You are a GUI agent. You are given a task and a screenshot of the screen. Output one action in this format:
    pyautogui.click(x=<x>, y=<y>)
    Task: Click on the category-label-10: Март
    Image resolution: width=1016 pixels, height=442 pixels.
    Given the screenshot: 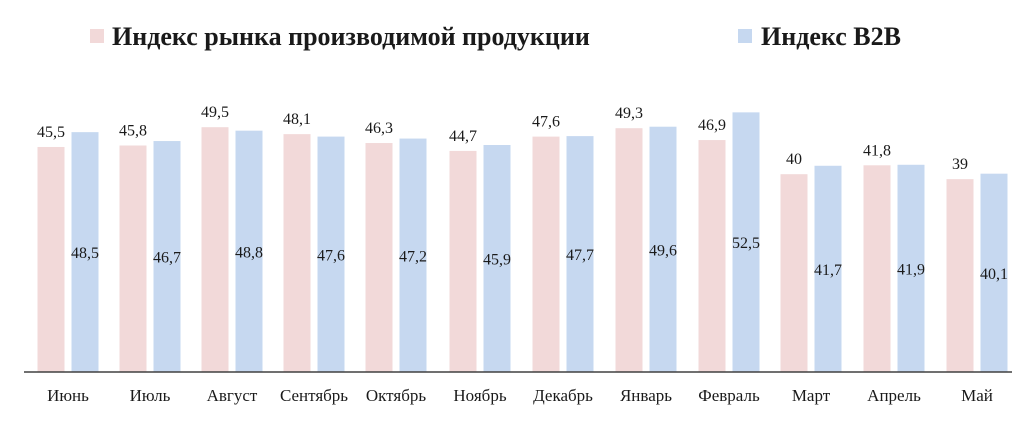 What is the action you would take?
    pyautogui.click(x=811, y=395)
    